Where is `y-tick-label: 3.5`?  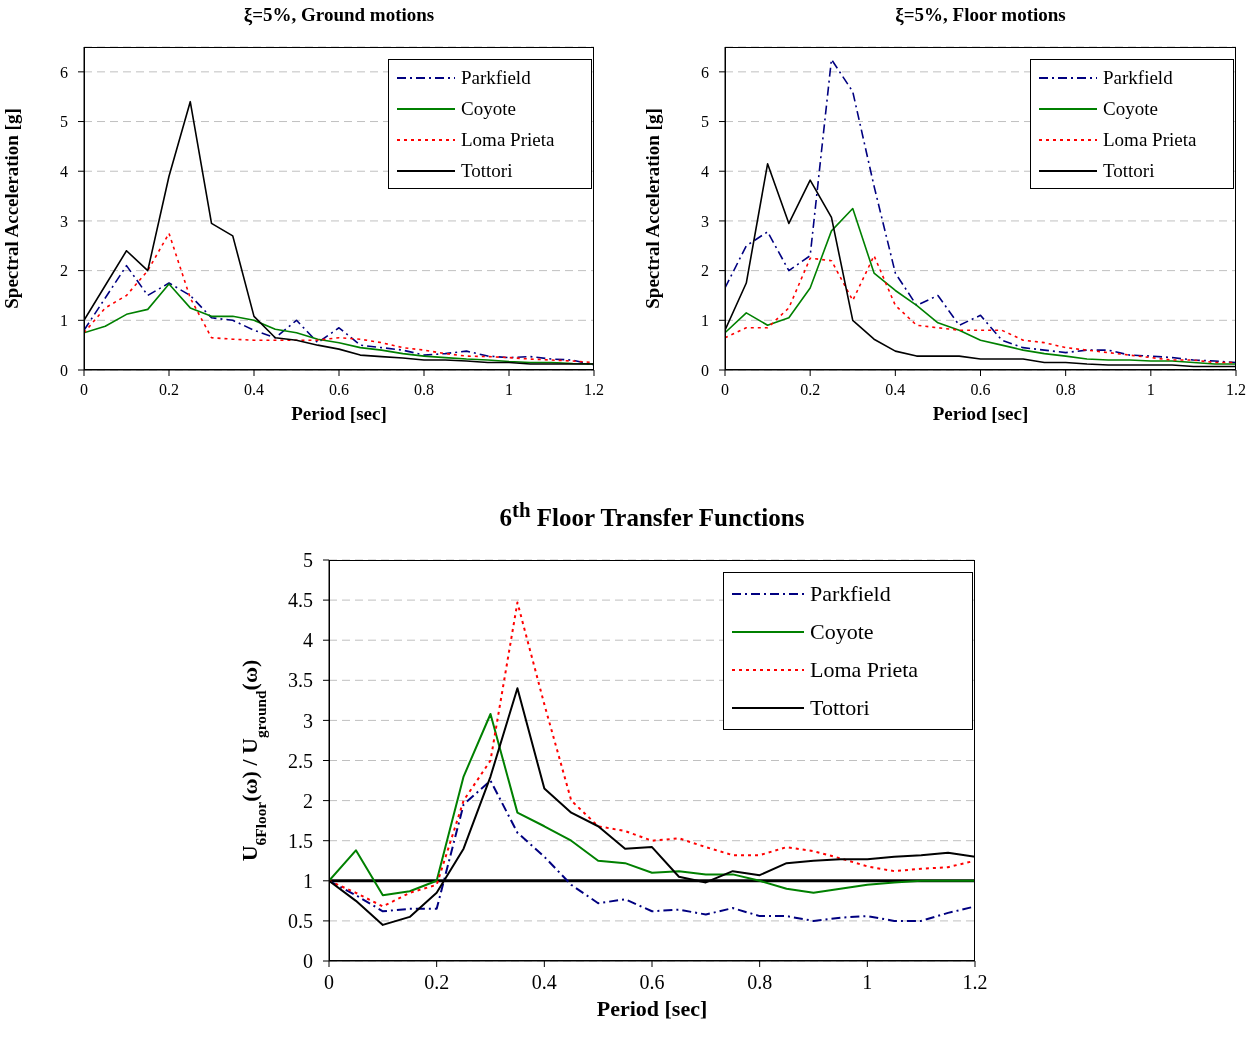 y-tick-label: 3.5 is located at coordinates (300, 680).